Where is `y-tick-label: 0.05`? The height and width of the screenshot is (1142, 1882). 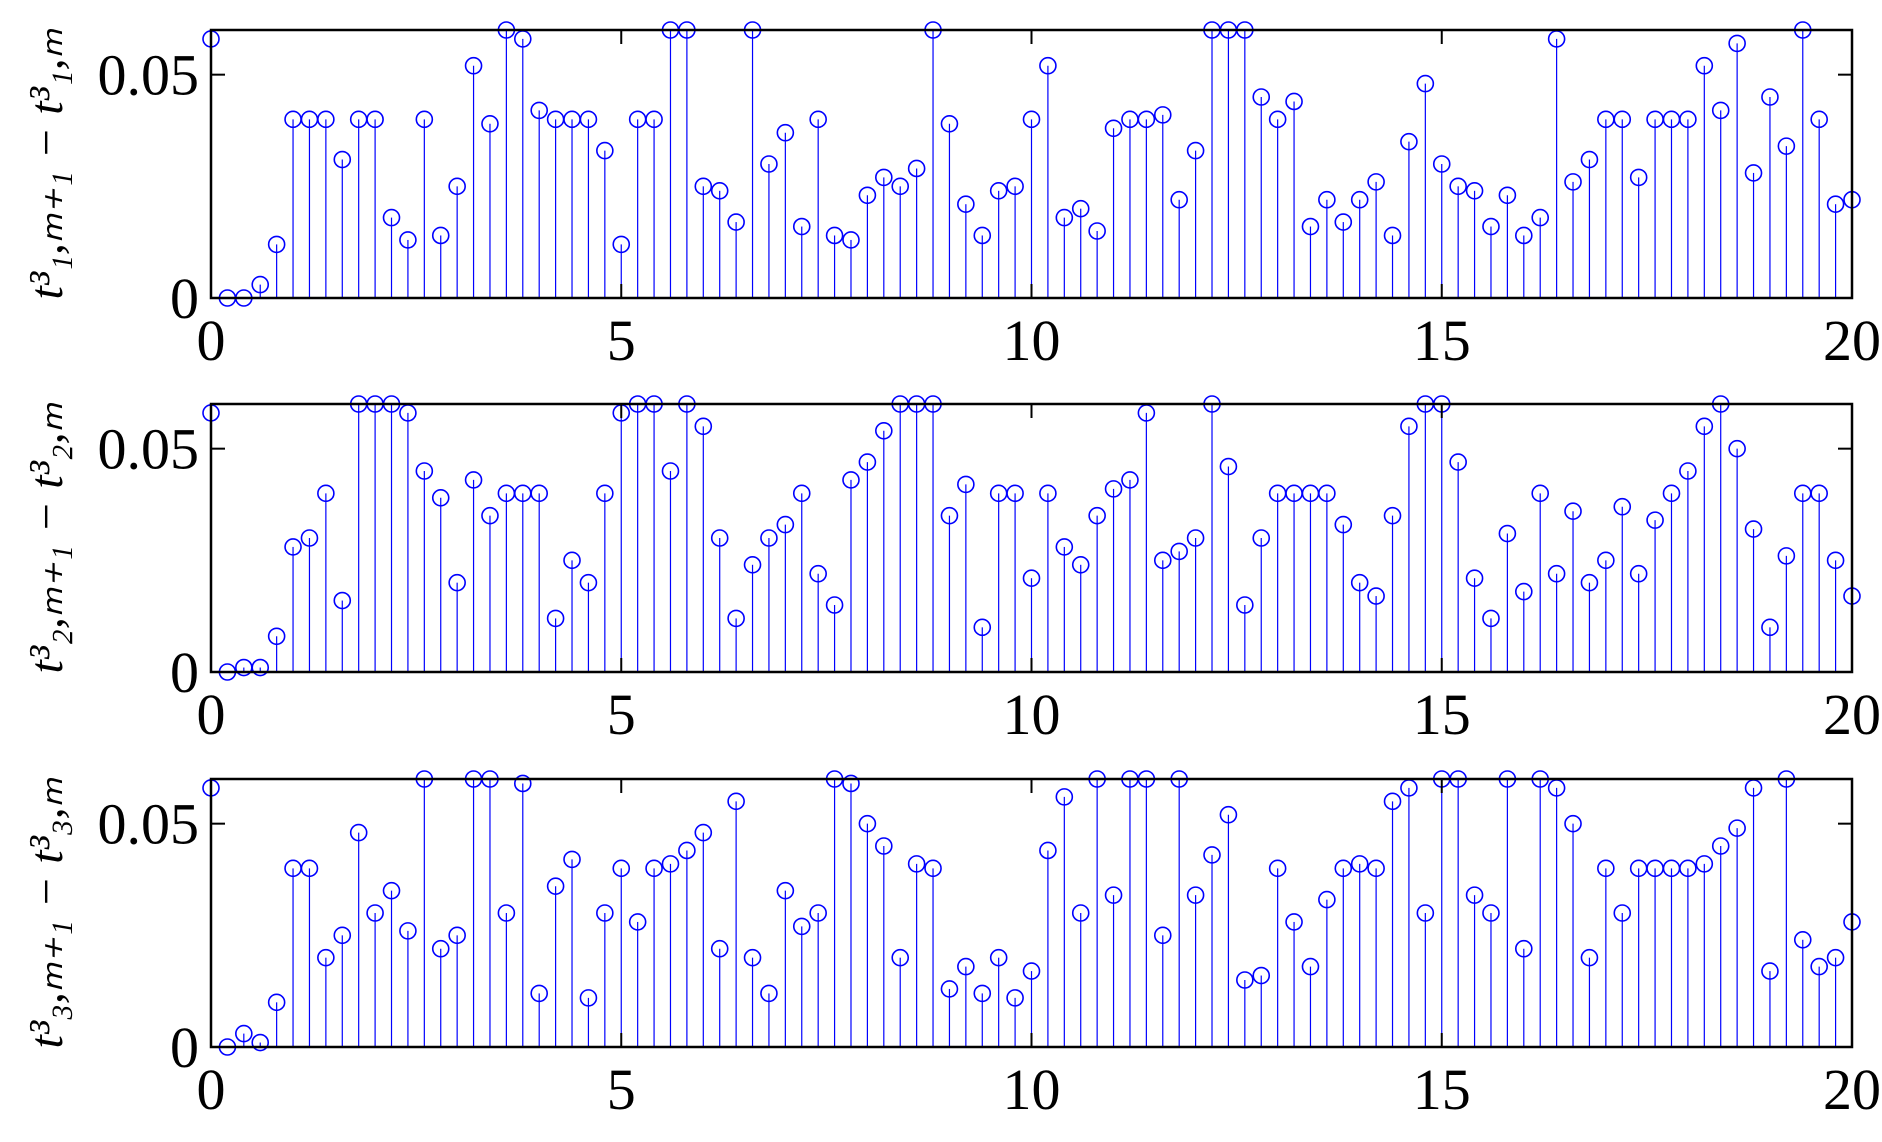 y-tick-label: 0.05 is located at coordinates (149, 75).